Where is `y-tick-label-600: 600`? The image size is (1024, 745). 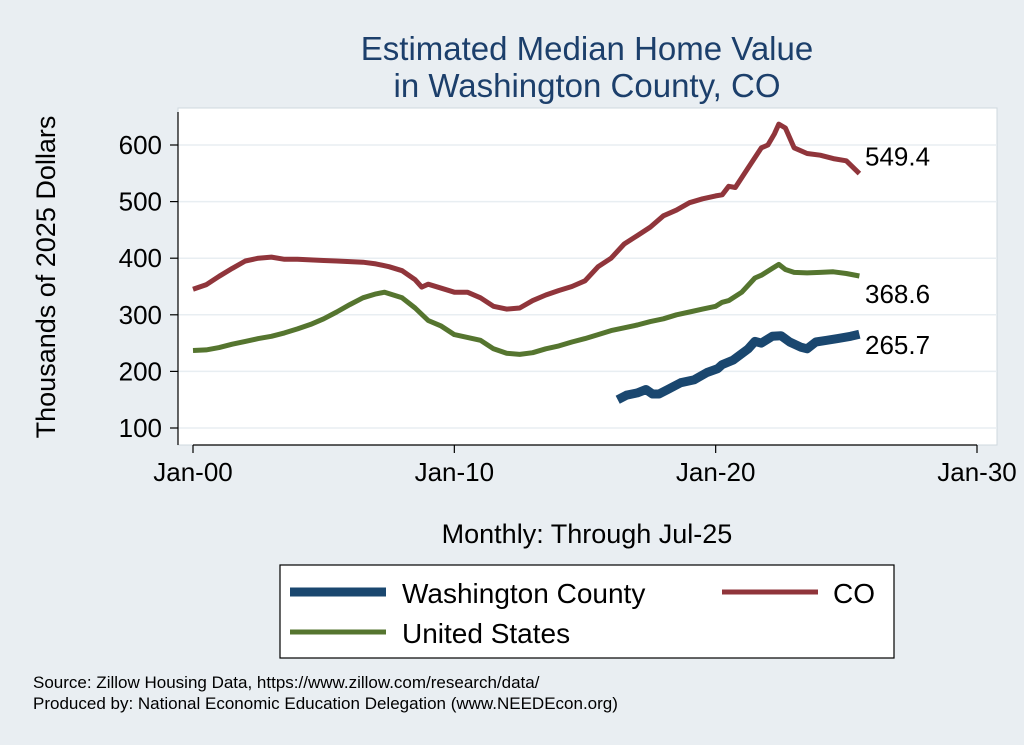
y-tick-label-600: 600 is located at coordinates (140, 145).